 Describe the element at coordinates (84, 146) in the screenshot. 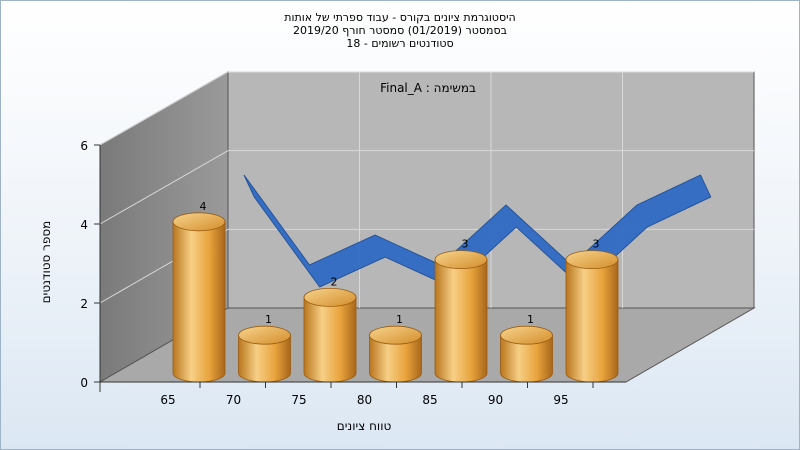

I see `y-tick-label: 6` at that location.